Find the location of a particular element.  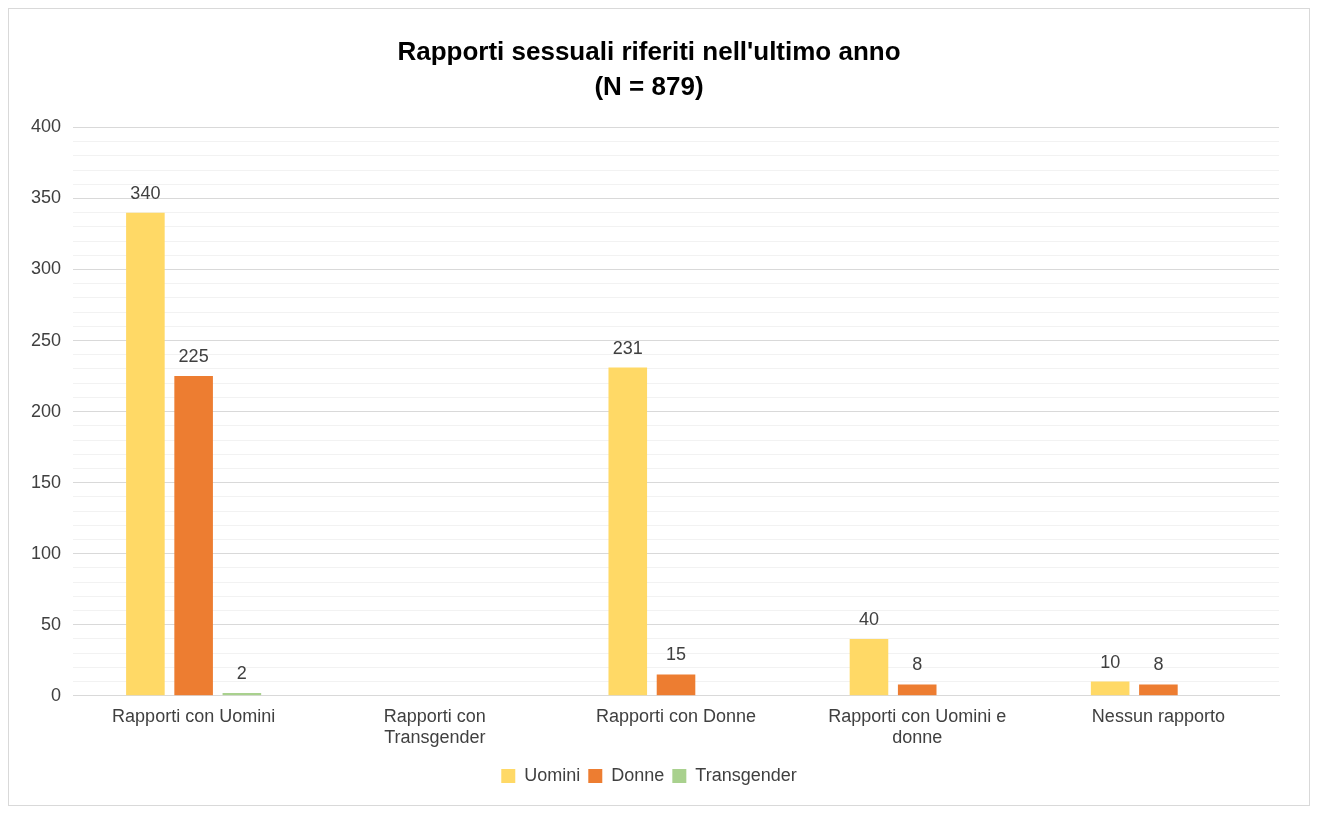

x-tick-label: Rapporti con Transgender is located at coordinates (434, 726).